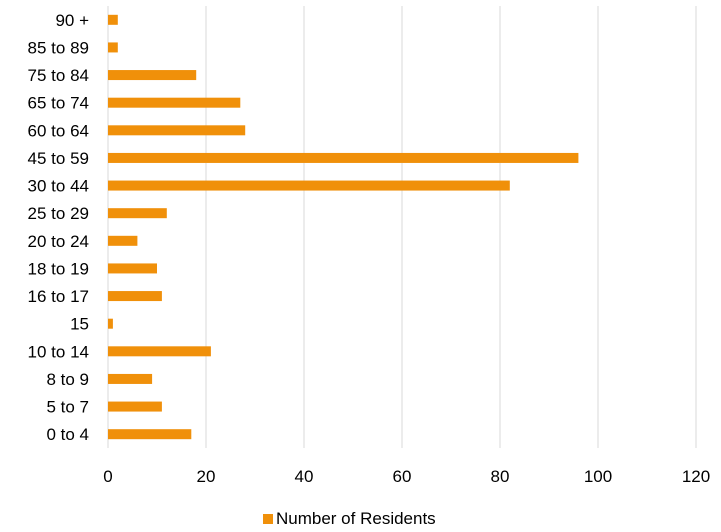 The height and width of the screenshot is (532, 721). What do you see at coordinates (67, 407) in the screenshot?
I see `y-tick-label: 5 to 7` at bounding box center [67, 407].